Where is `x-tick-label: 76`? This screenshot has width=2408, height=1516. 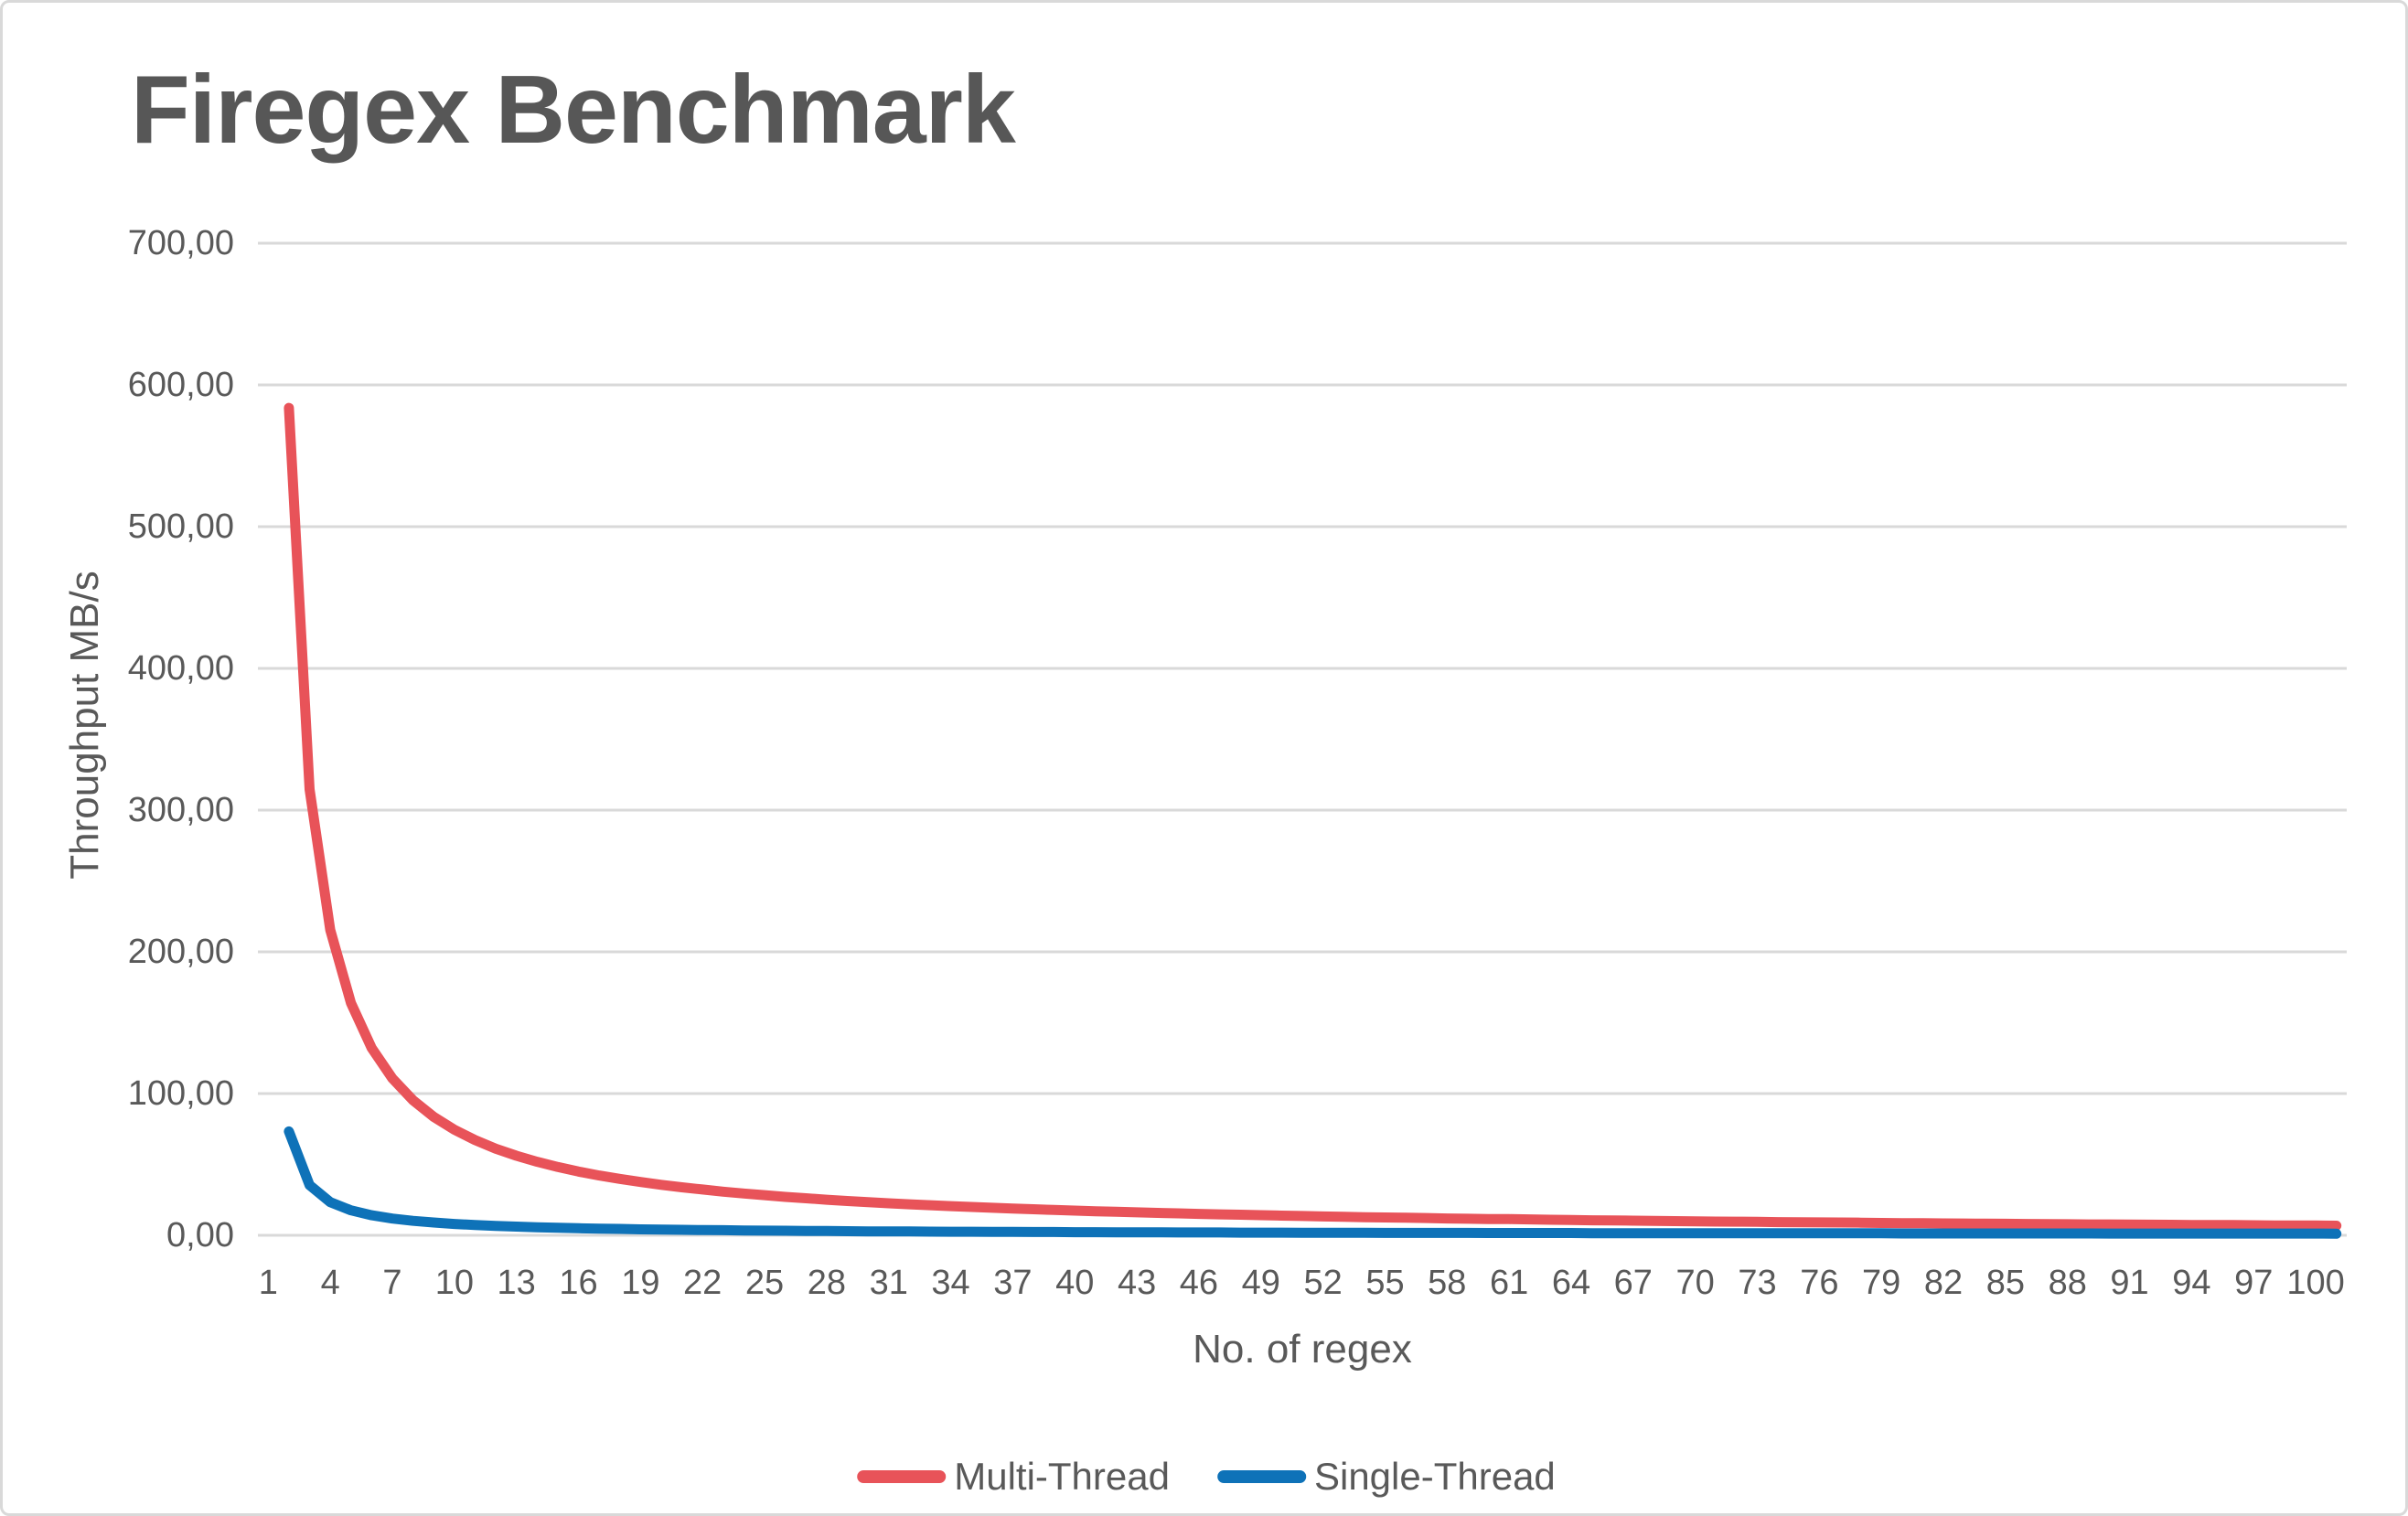
x-tick-label: 76 is located at coordinates (1819, 1283).